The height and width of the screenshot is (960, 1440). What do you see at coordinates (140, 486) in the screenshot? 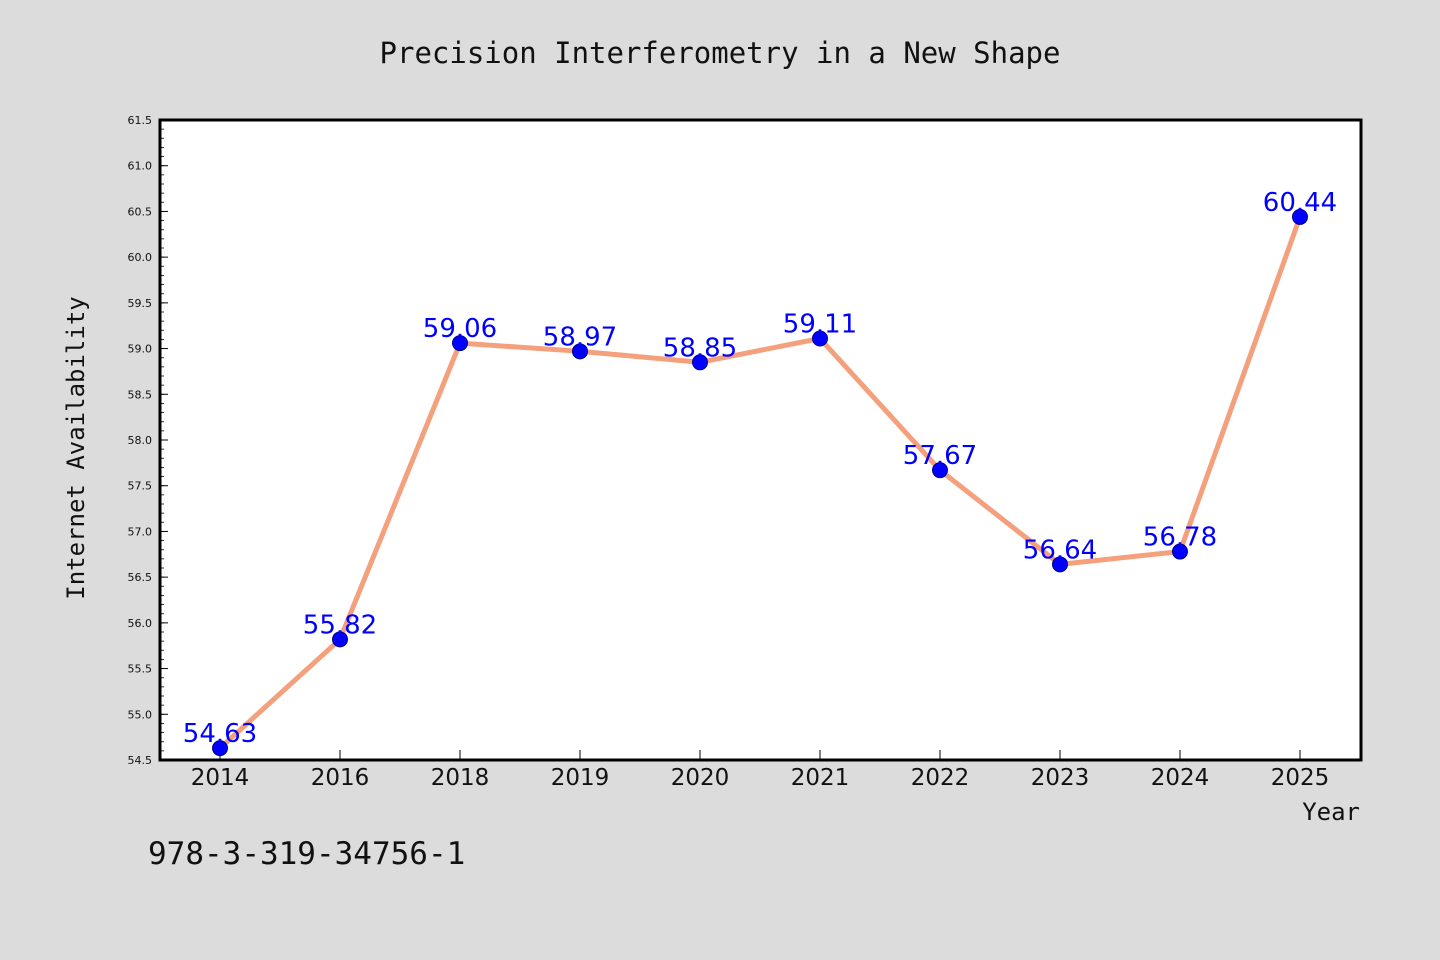
I see `y-tick-label: 57.5` at bounding box center [140, 486].